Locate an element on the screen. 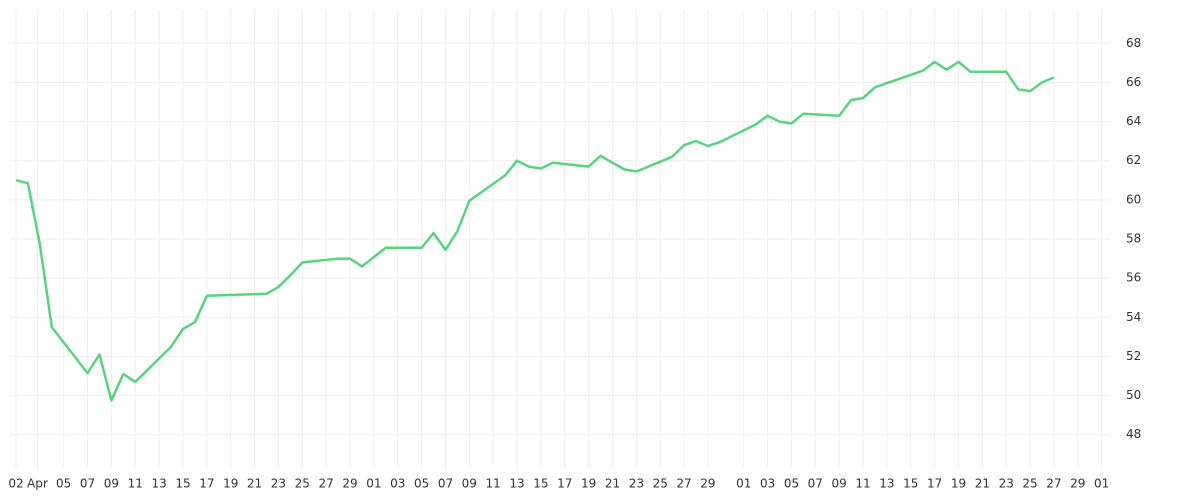 Image resolution: width=1200 pixels, height=500 pixels. y-tick-label: 68 is located at coordinates (1133, 43).